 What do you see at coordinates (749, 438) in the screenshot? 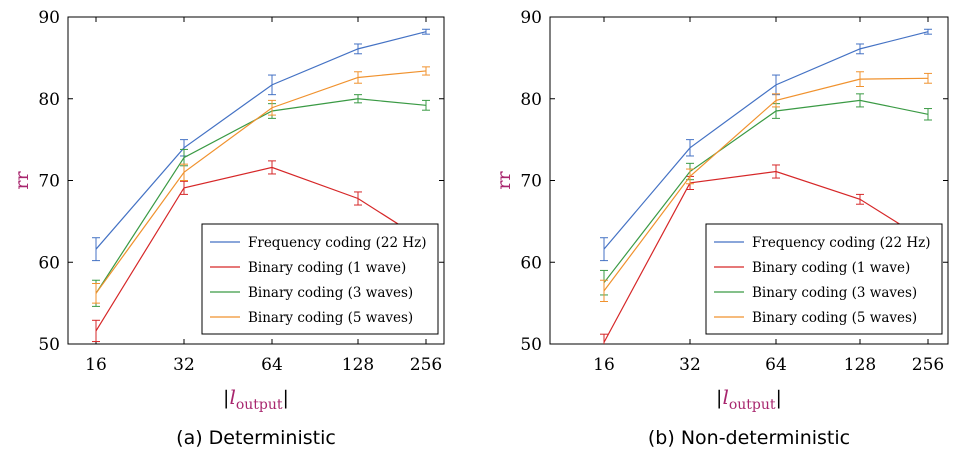
I see `figure-caption: (b) Non-deterministic` at bounding box center [749, 438].